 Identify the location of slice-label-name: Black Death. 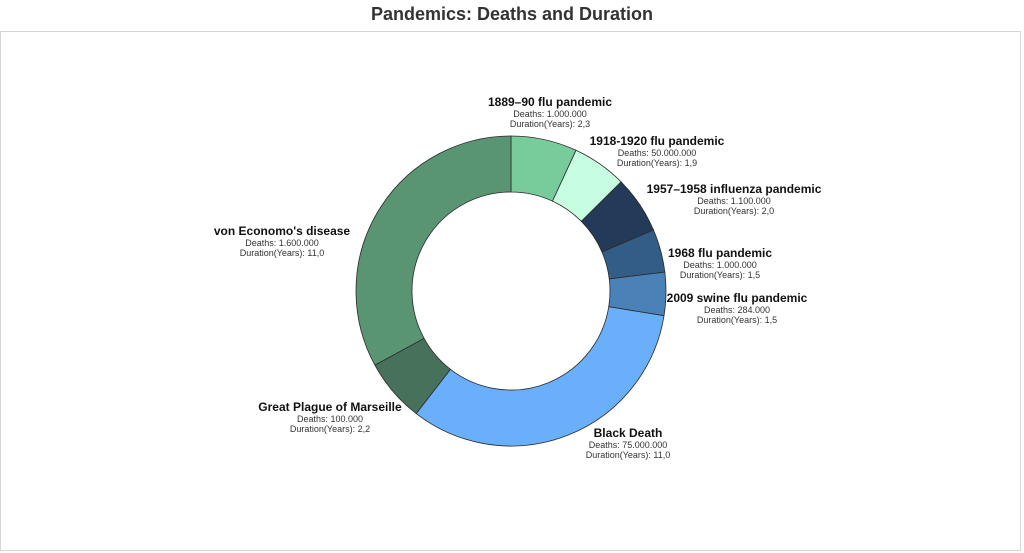
(628, 433).